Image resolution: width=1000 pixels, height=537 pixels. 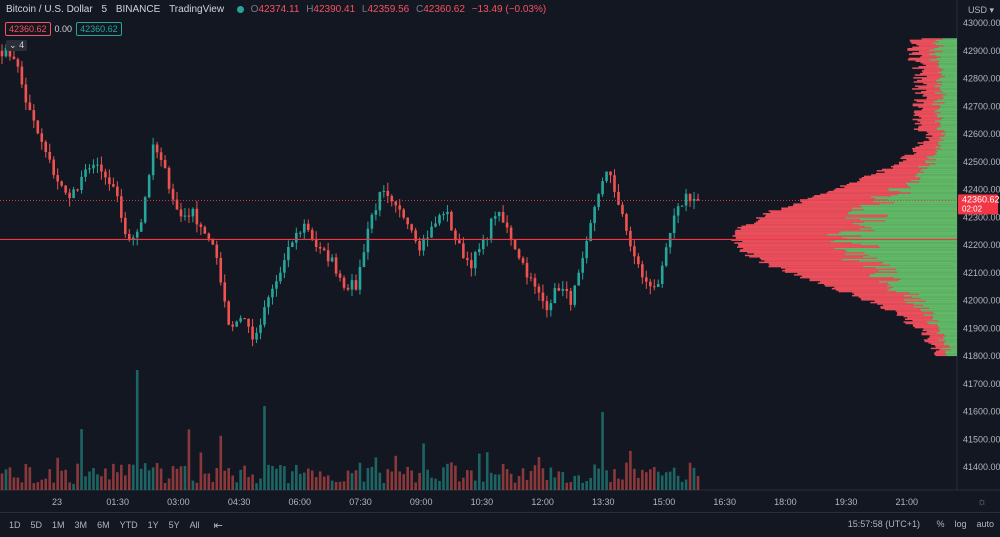 What do you see at coordinates (883, 524) in the screenshot?
I see `clock-timezone: 15:57:58 (UTC+1)` at bounding box center [883, 524].